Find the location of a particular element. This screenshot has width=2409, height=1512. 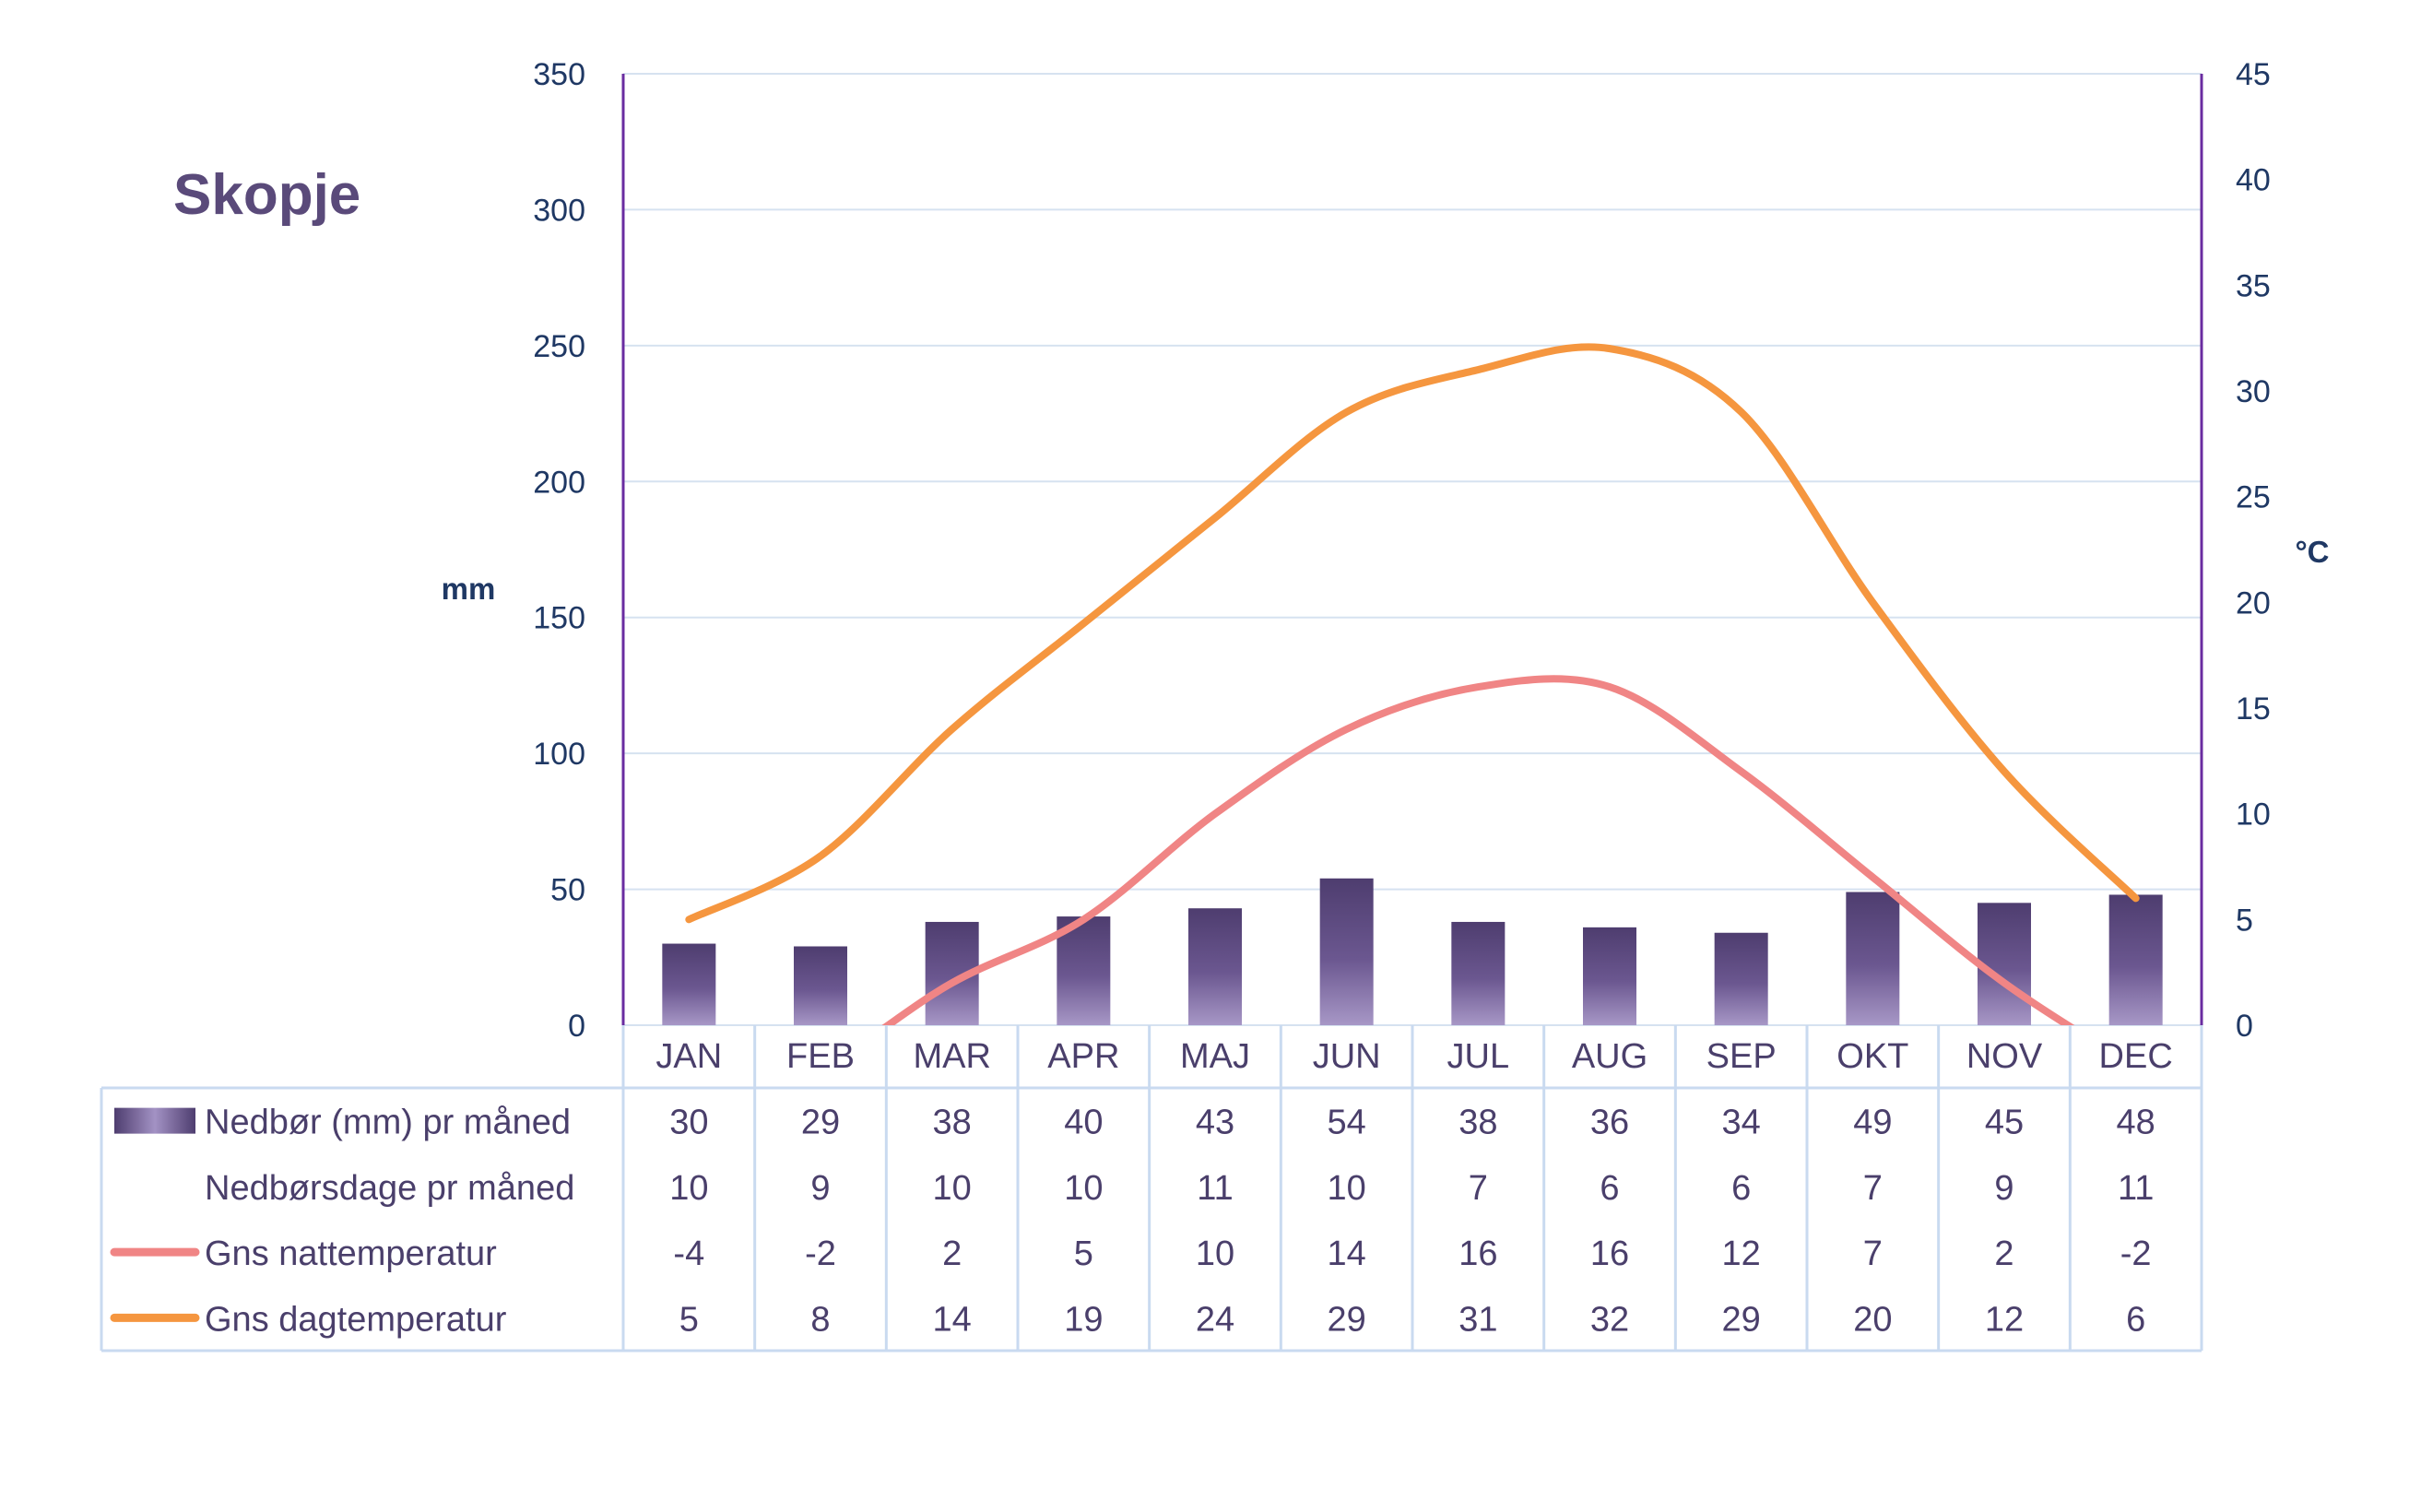

table-value: 30 is located at coordinates (688, 1123).